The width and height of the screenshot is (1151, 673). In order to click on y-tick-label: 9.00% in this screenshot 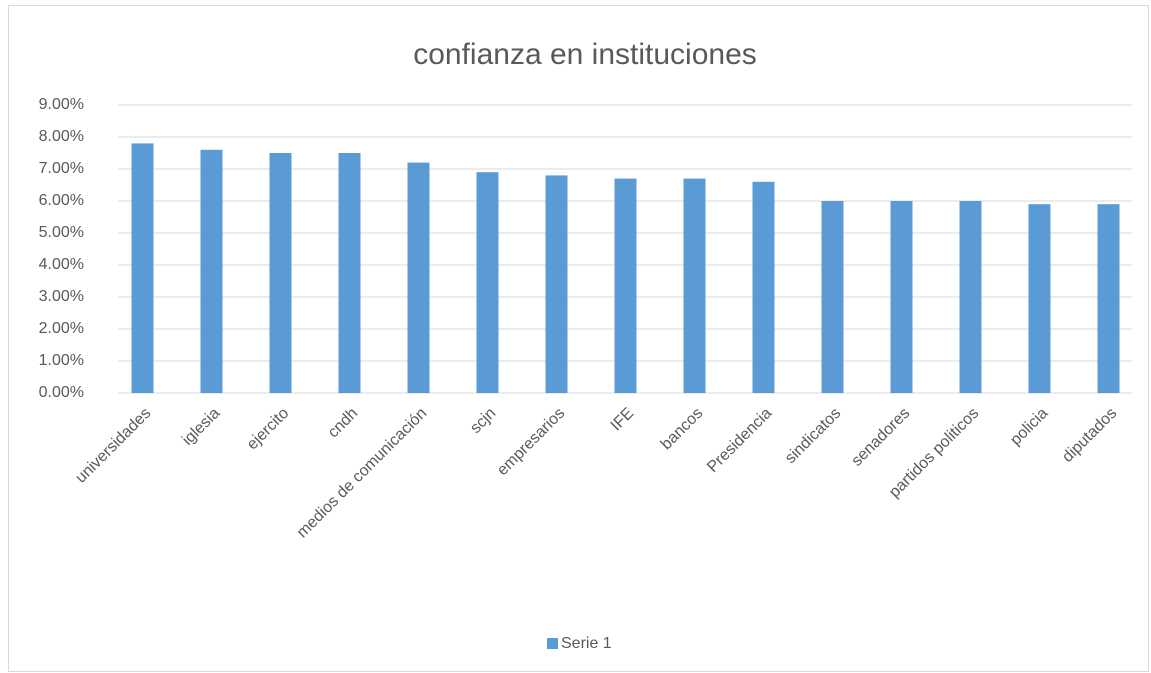, I will do `click(61, 104)`.